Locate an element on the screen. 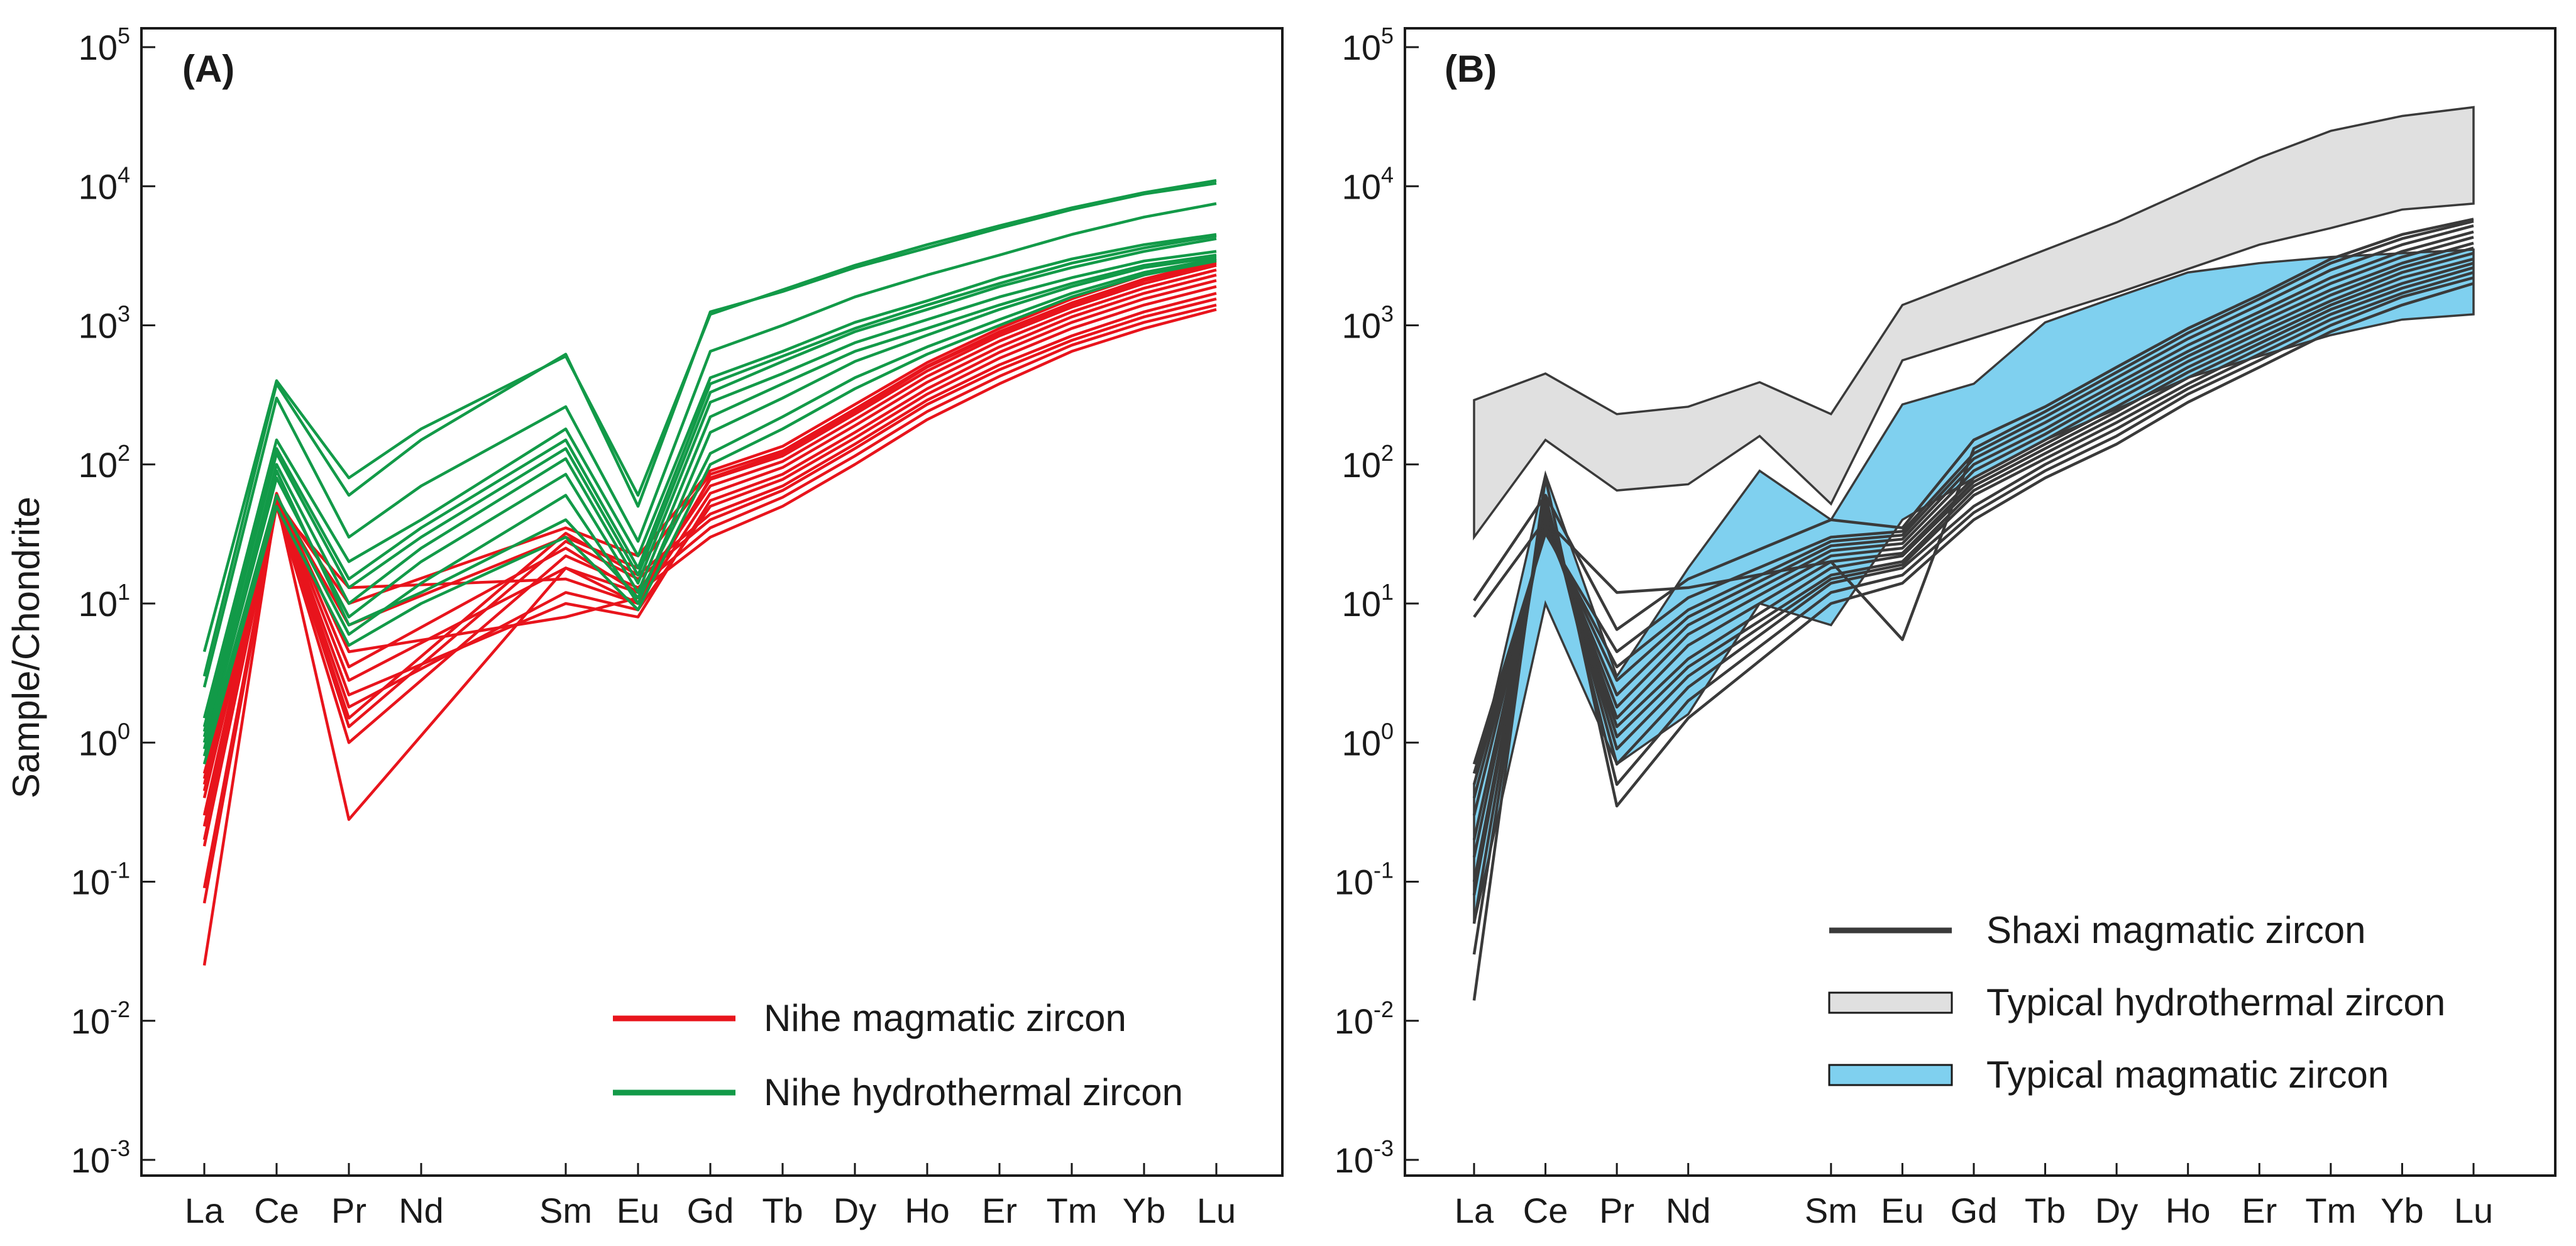 Image resolution: width=2576 pixels, height=1246 pixels. range-band is located at coordinates (1974, 323).